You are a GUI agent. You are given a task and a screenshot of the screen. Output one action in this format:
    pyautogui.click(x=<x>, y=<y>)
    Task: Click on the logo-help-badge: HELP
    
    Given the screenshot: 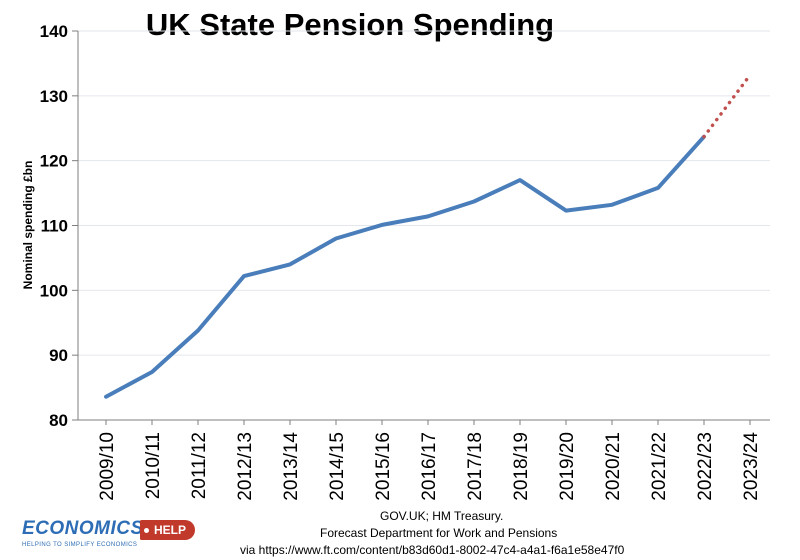 What is the action you would take?
    pyautogui.click(x=168, y=530)
    